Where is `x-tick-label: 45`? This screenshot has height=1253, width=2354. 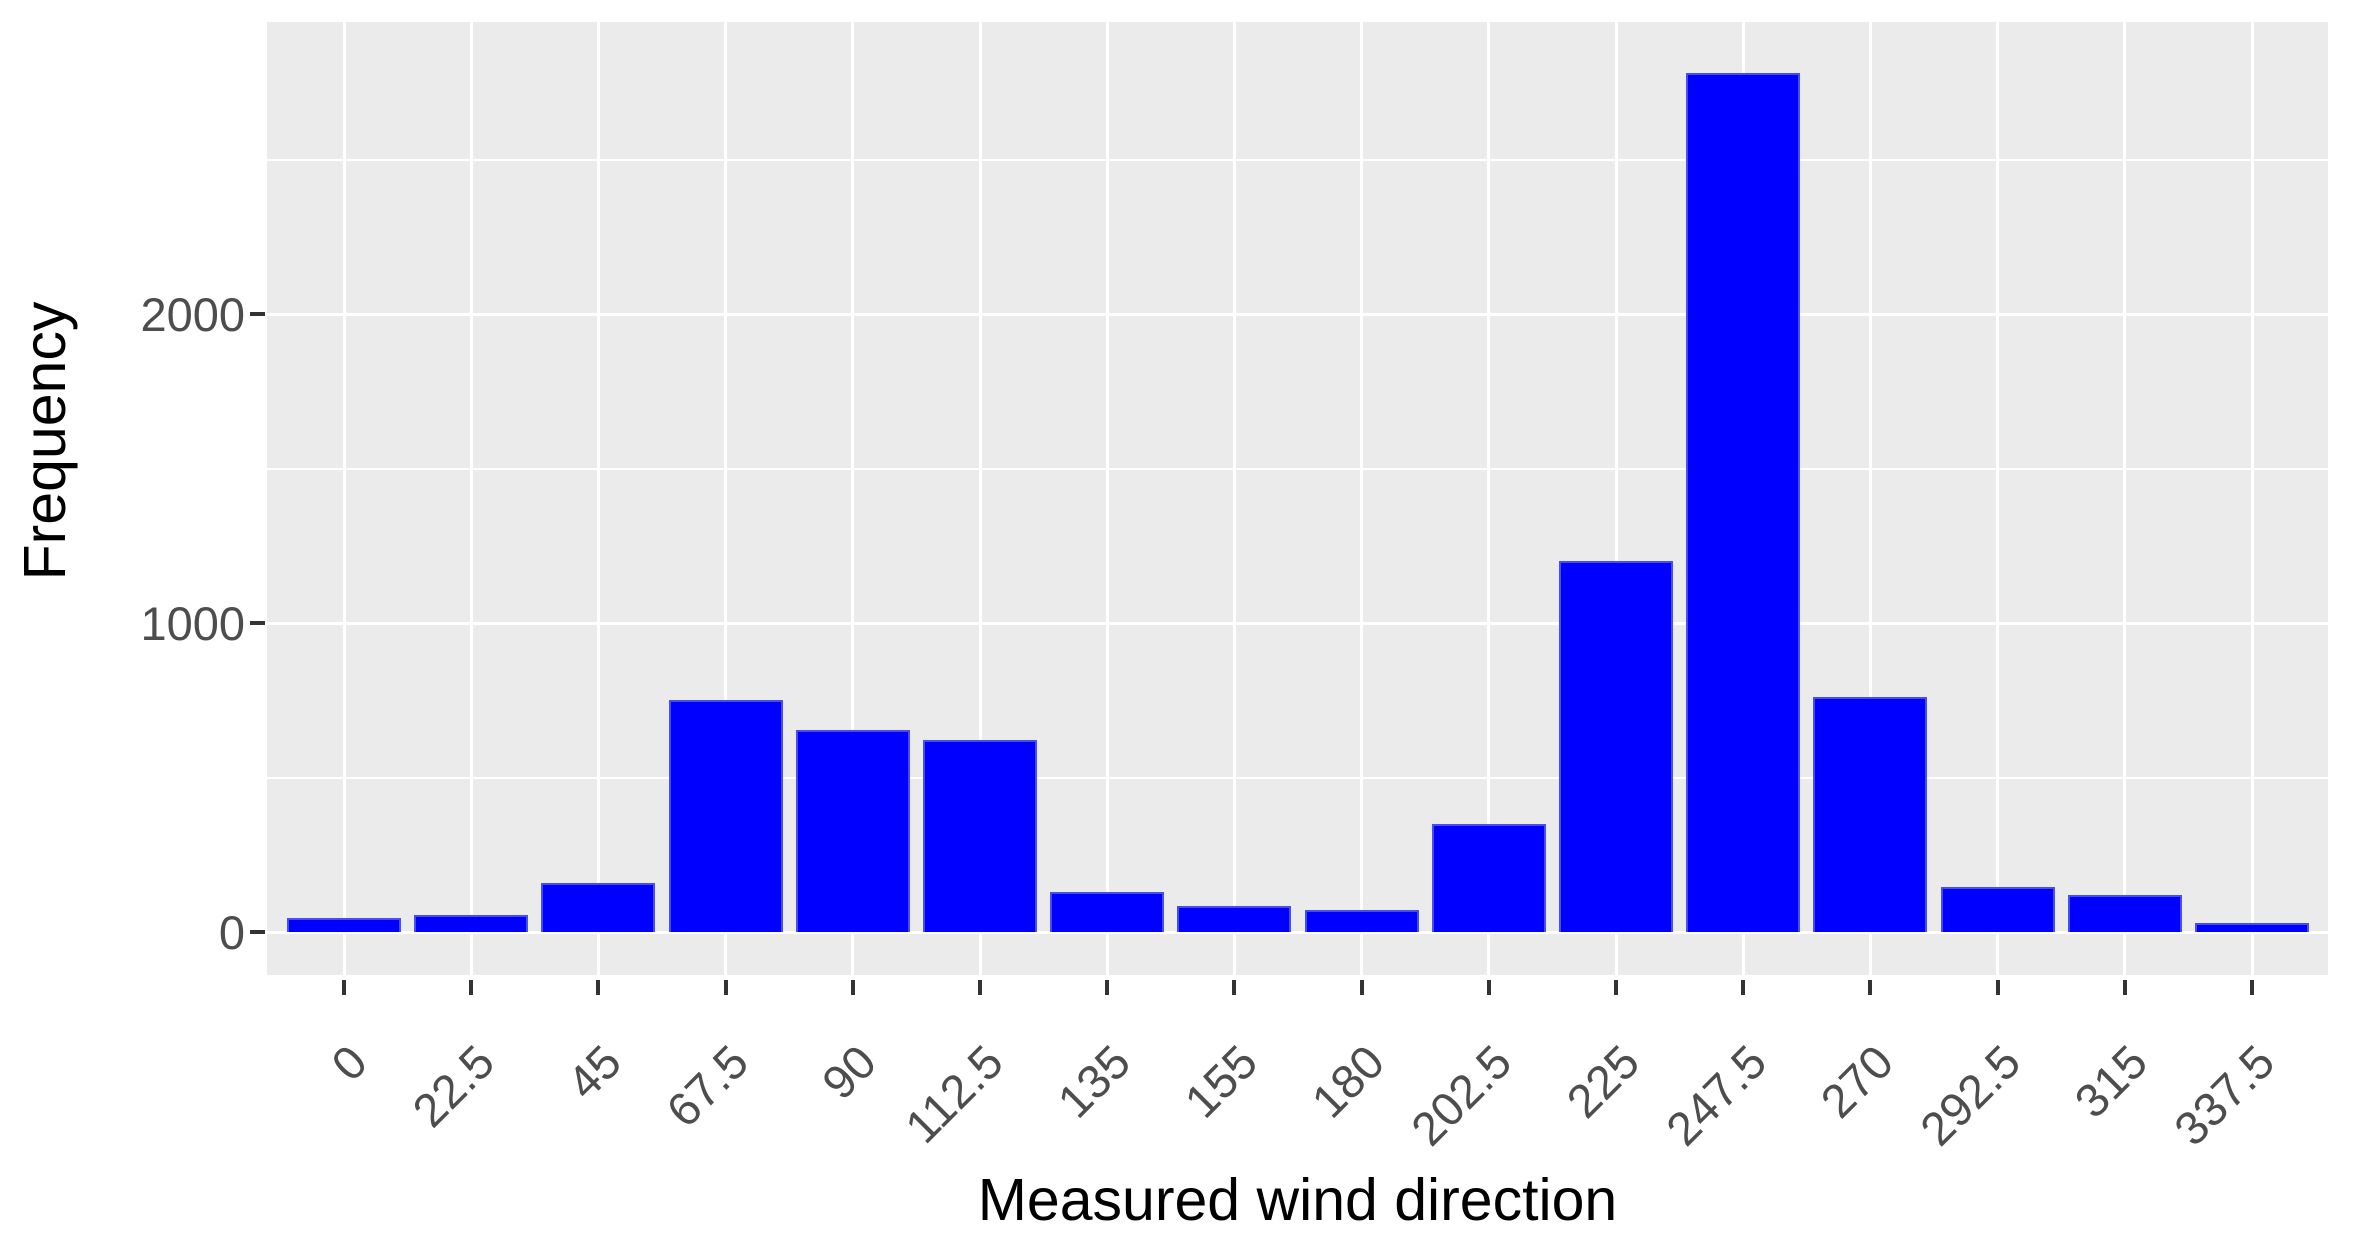 x-tick-label: 45 is located at coordinates (594, 1072).